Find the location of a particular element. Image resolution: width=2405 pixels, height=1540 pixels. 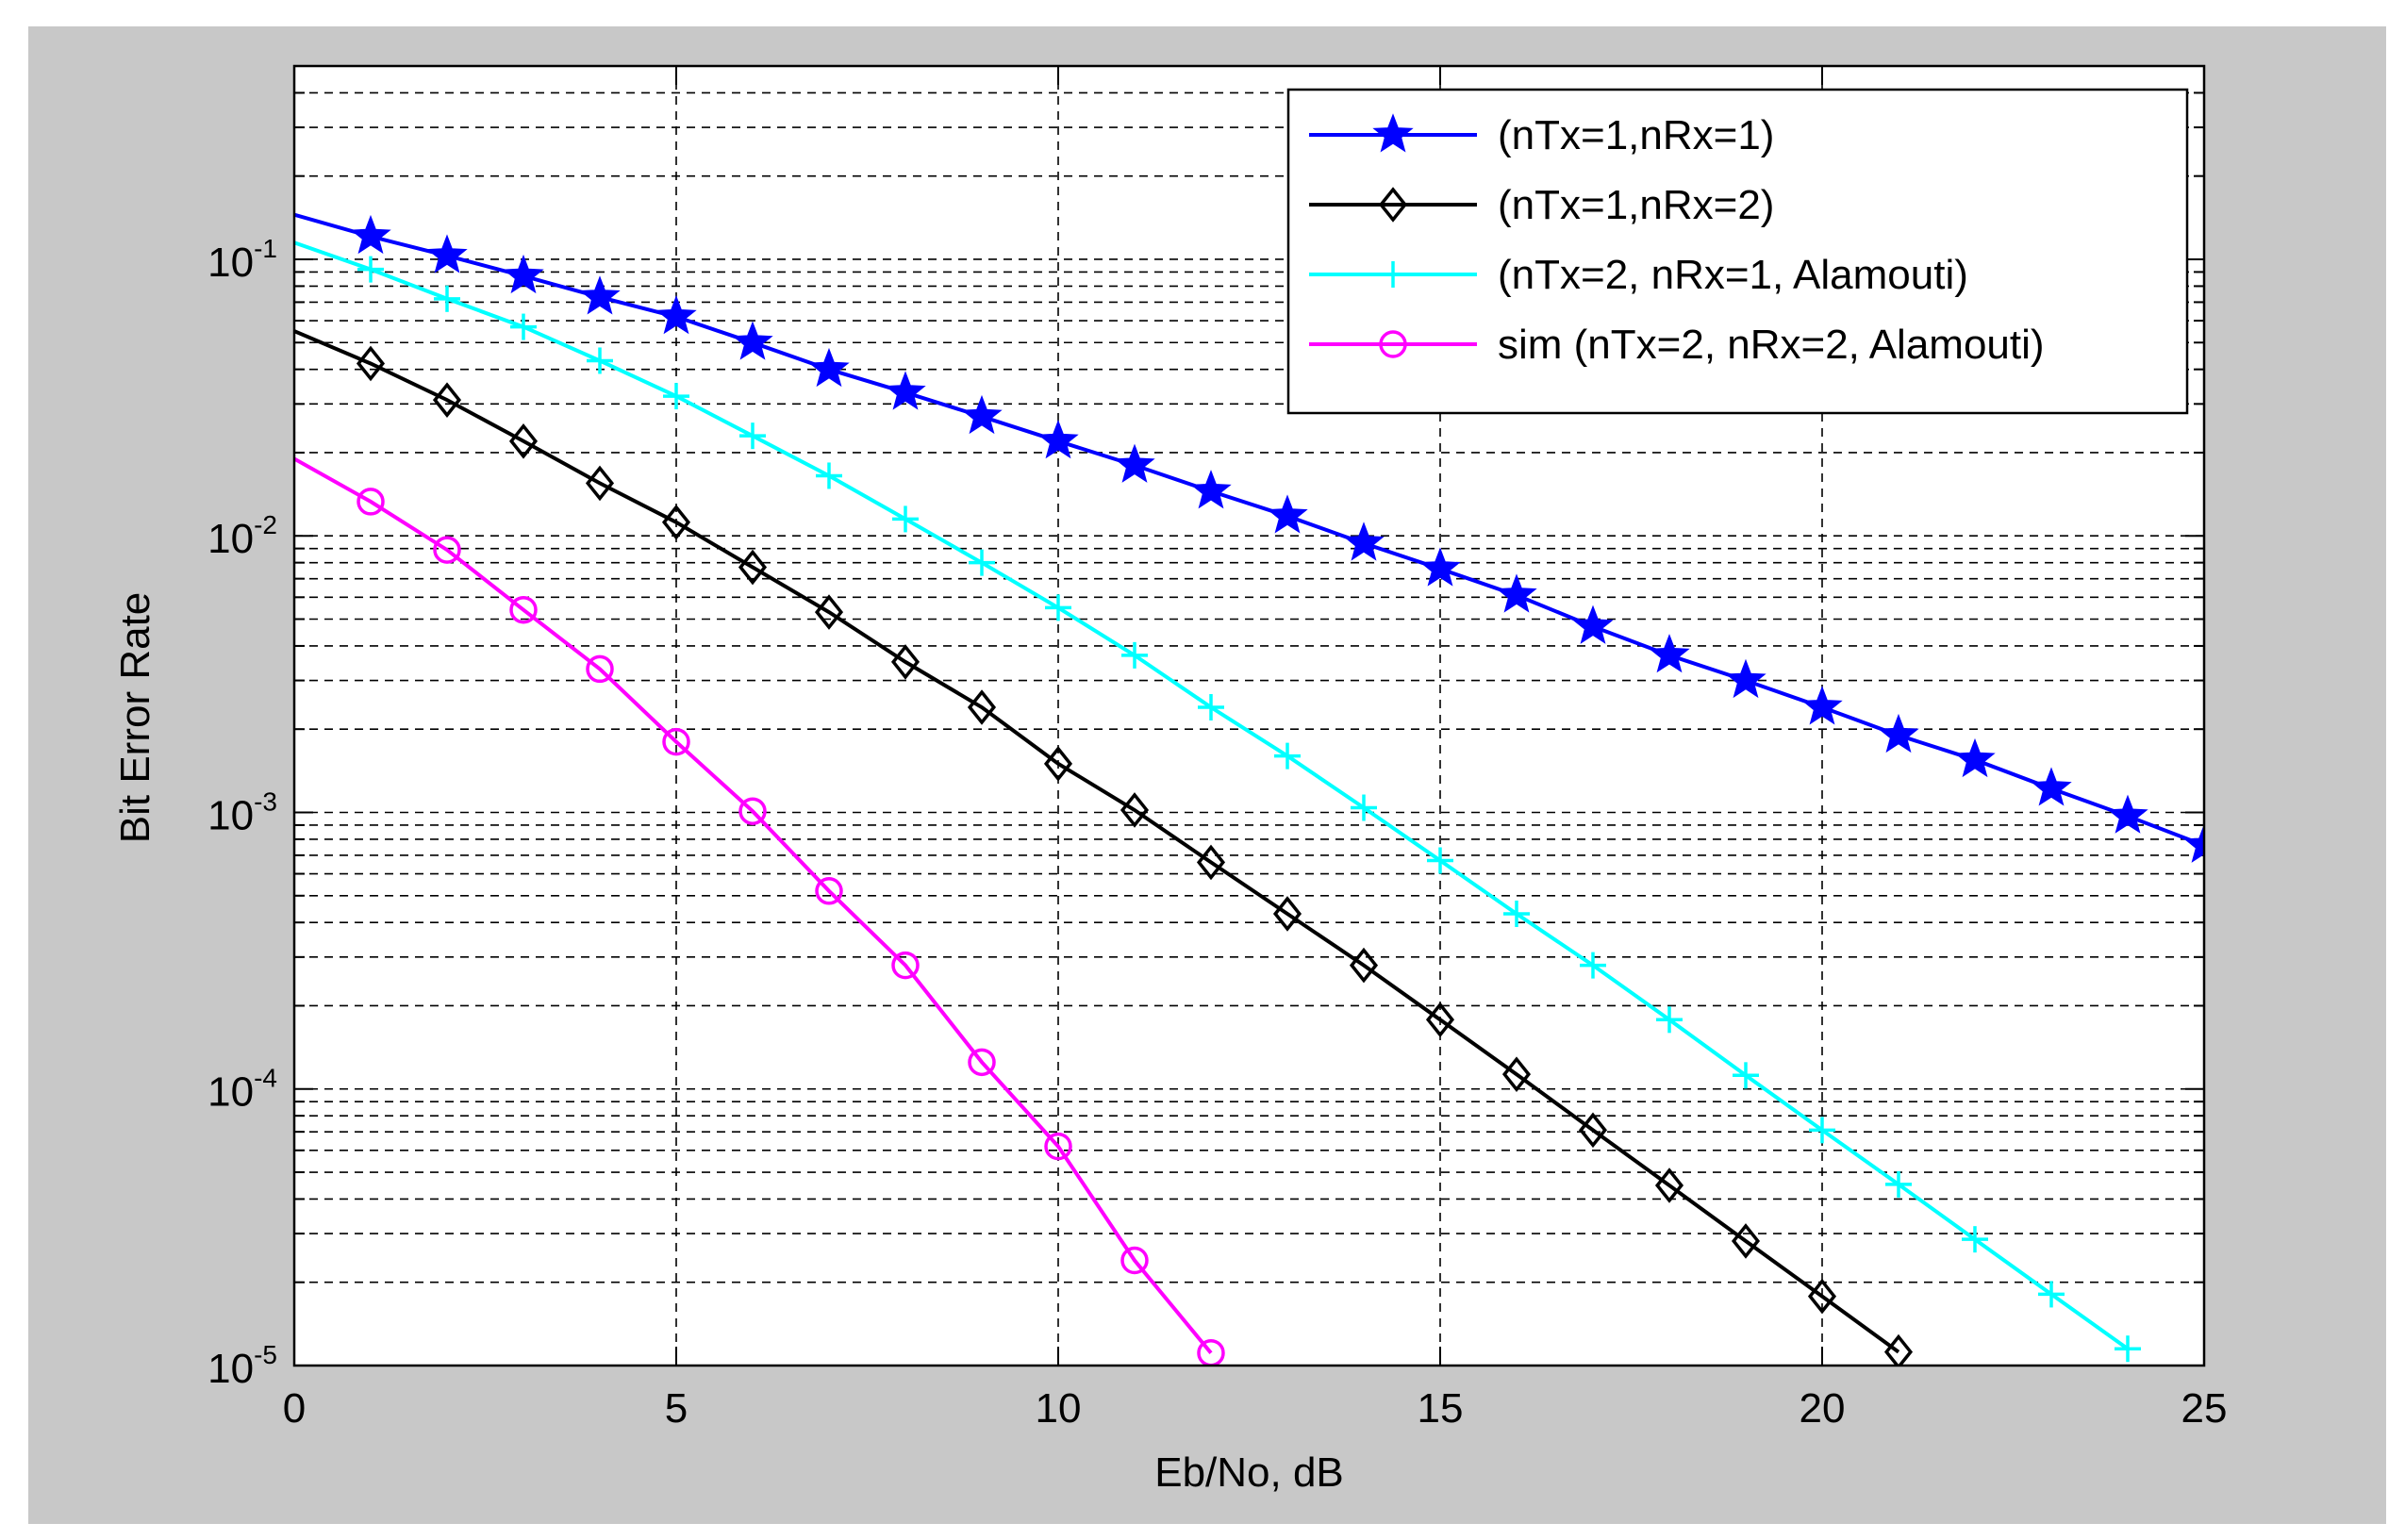

x-tick-label: 25 is located at coordinates (2204, 1408).